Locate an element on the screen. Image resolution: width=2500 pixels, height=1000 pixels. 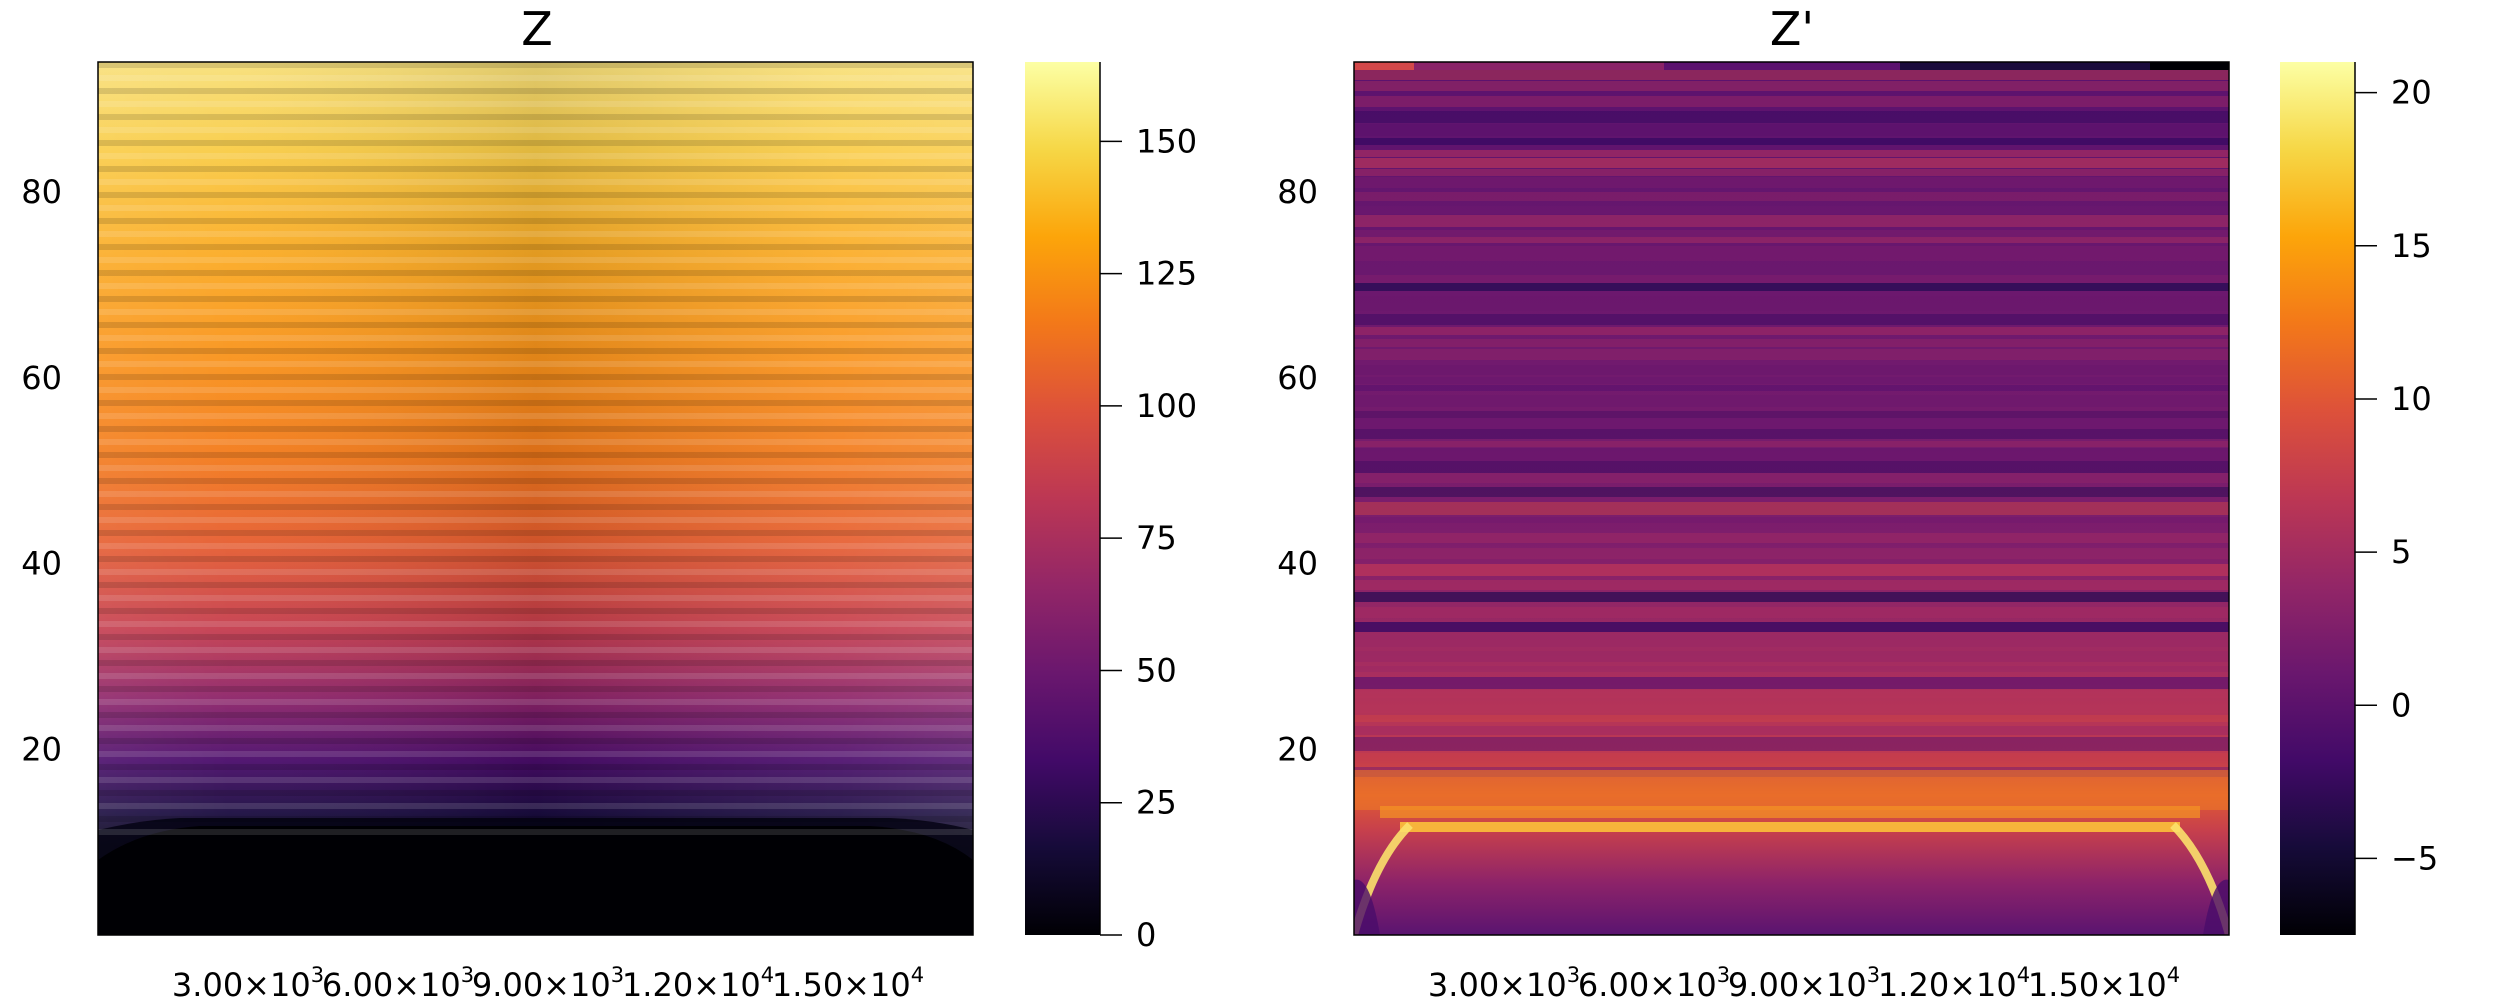
chart-z-colorbar: 0 25 50 75 100 125 150 is located at coordinates (1111, 508).